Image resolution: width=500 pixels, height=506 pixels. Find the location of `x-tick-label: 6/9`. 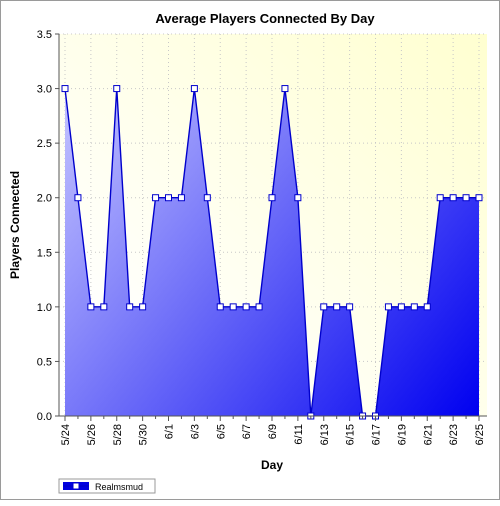

x-tick-label: 6/9 is located at coordinates (273, 431).